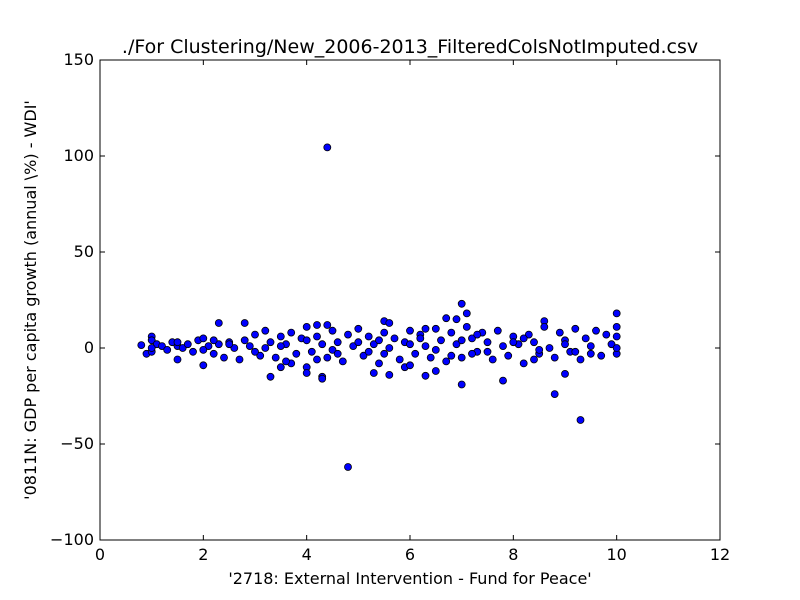 The width and height of the screenshot is (800, 600). What do you see at coordinates (513, 554) in the screenshot?
I see `x-tick-label: 8` at bounding box center [513, 554].